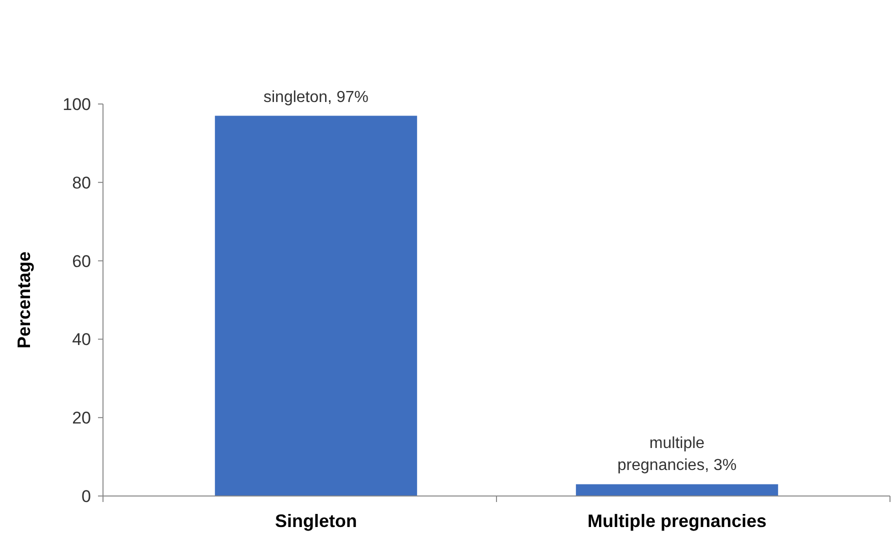 The image size is (894, 537). I want to click on y-tick-label: 0, so click(86, 496).